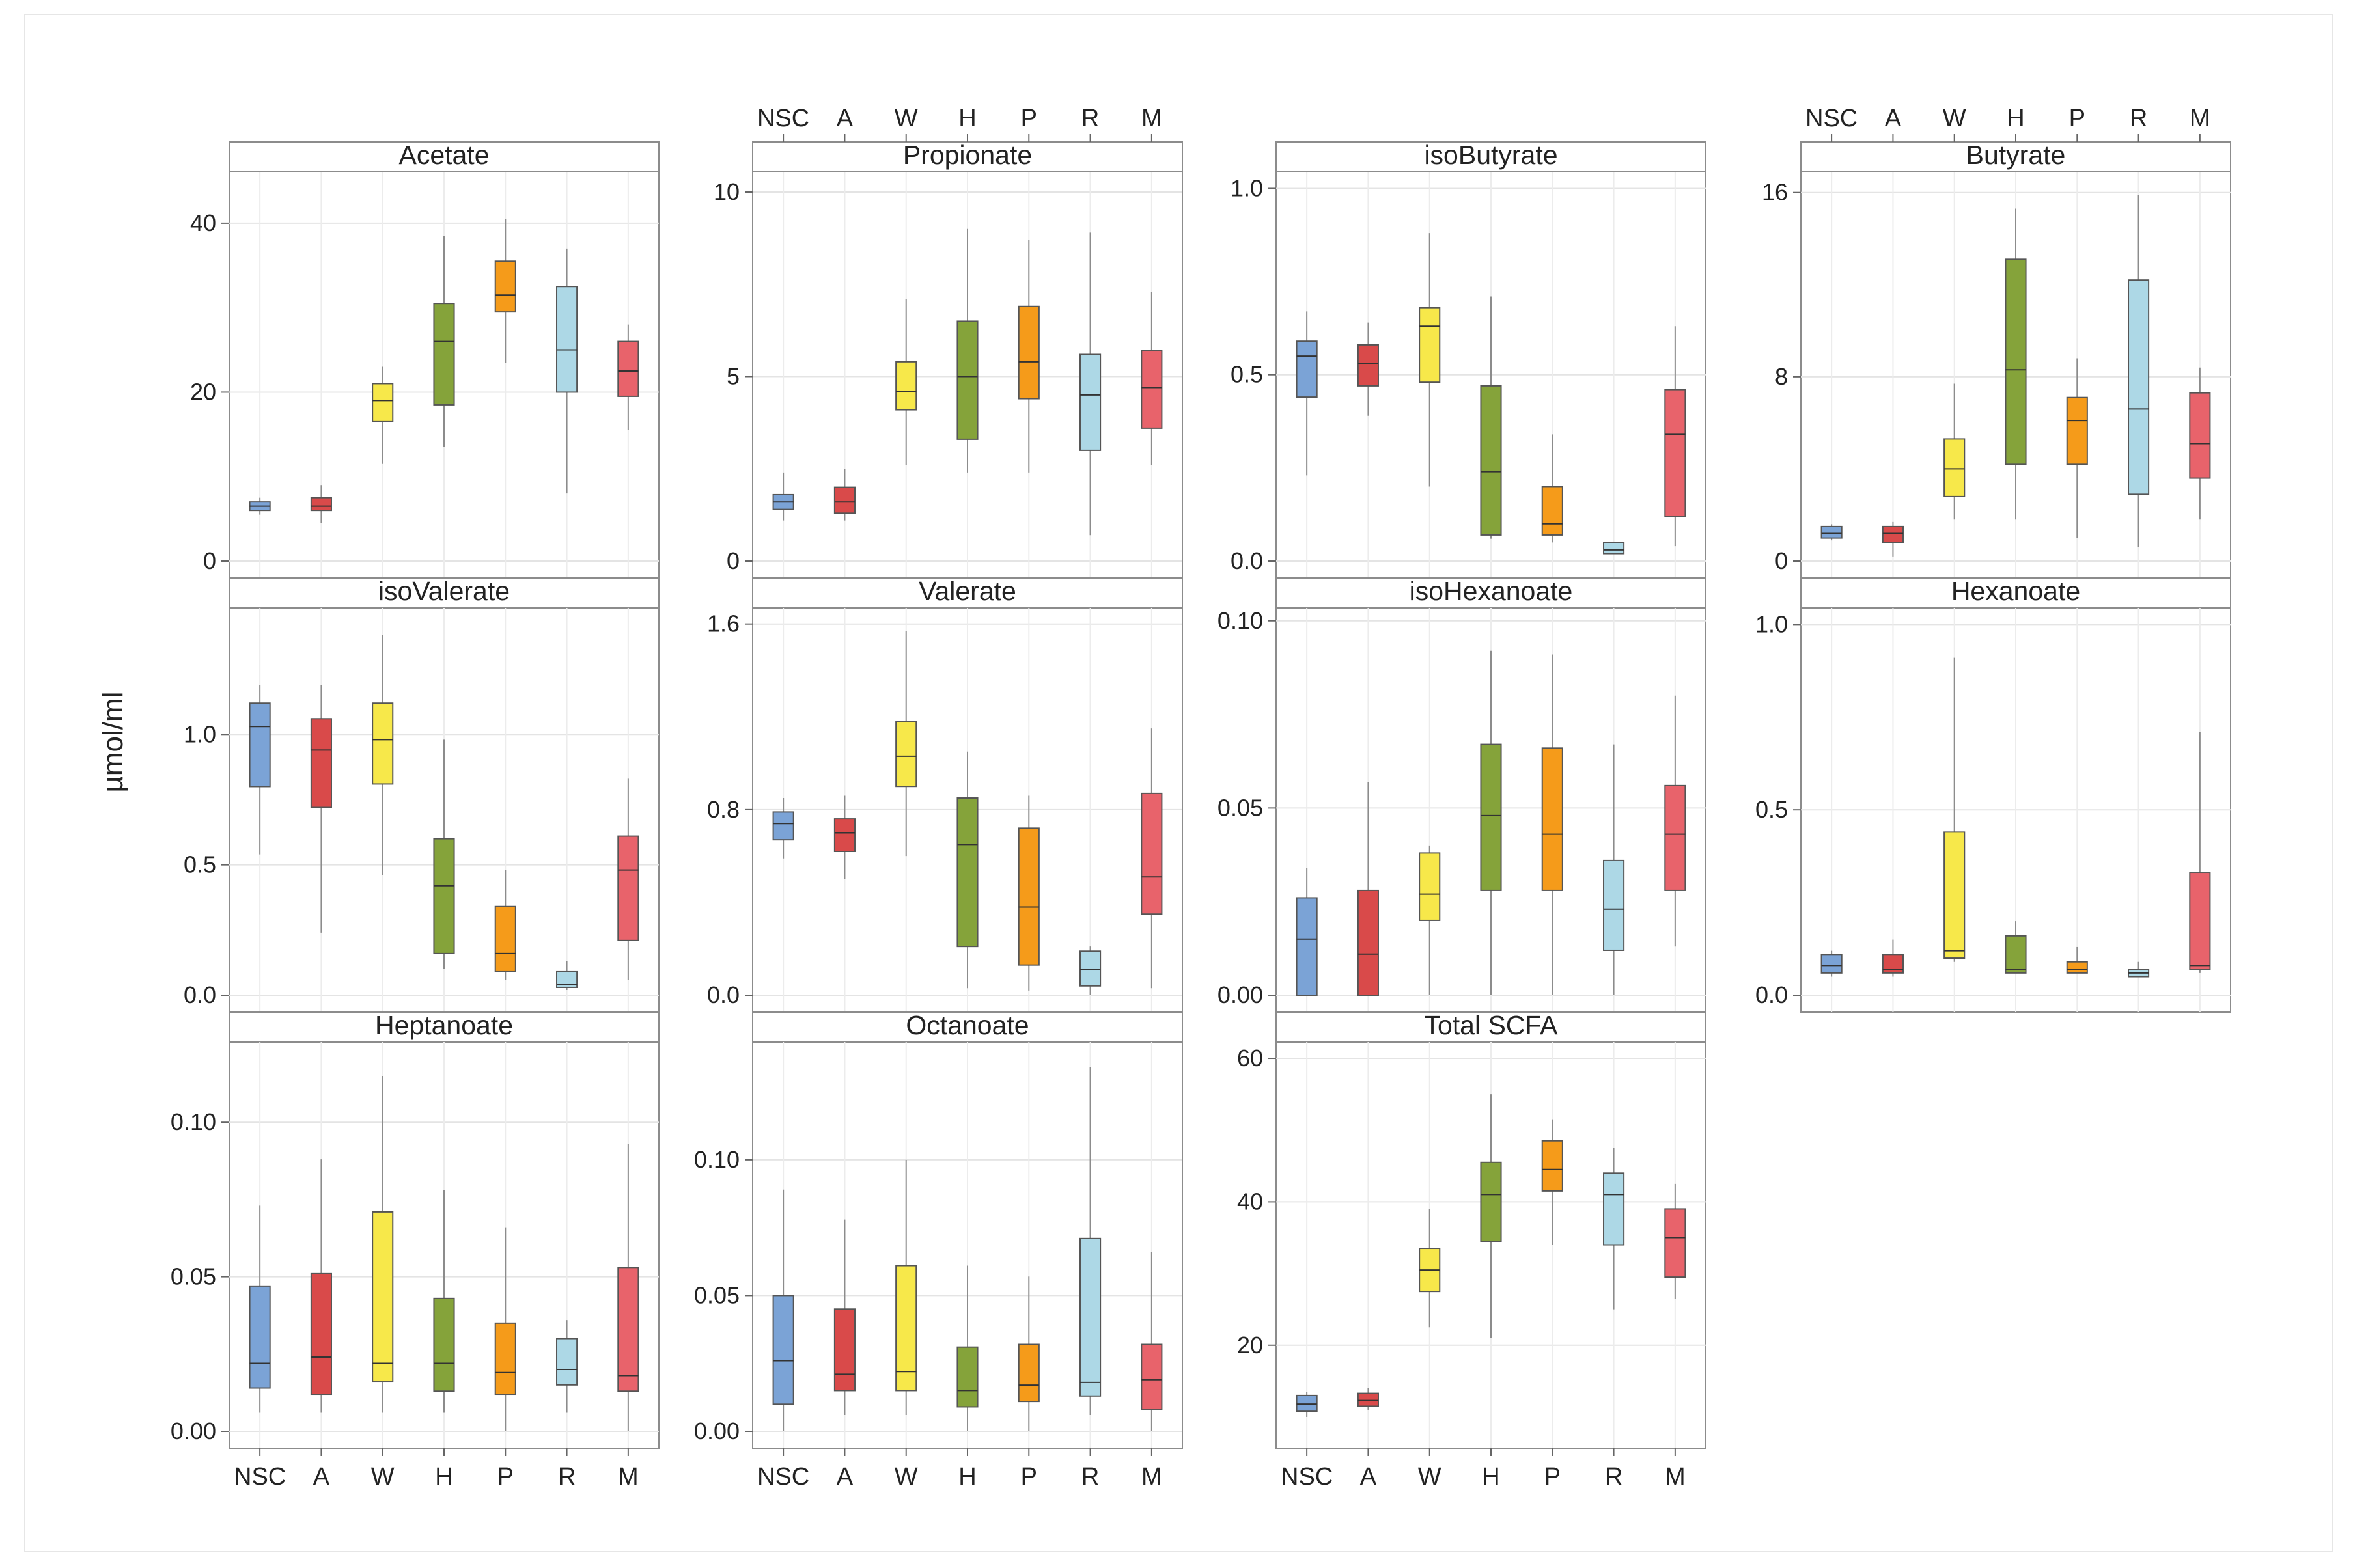  Describe the element at coordinates (727, 191) in the screenshot. I see `y-tick-label: 10` at that location.